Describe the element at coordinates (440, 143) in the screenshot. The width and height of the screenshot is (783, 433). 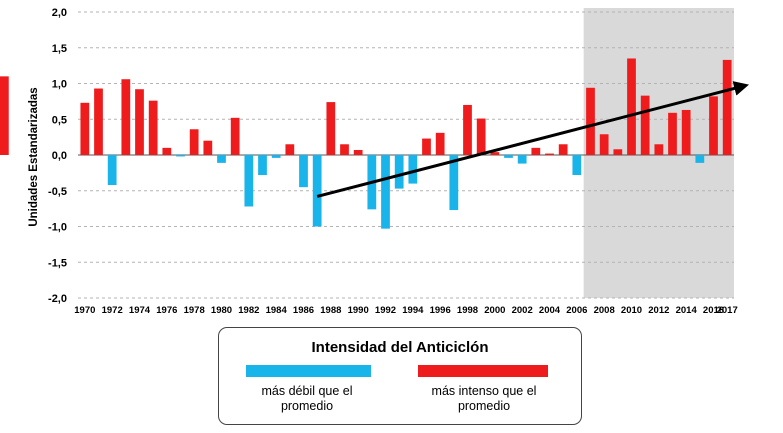
I see `bar-1996` at that location.